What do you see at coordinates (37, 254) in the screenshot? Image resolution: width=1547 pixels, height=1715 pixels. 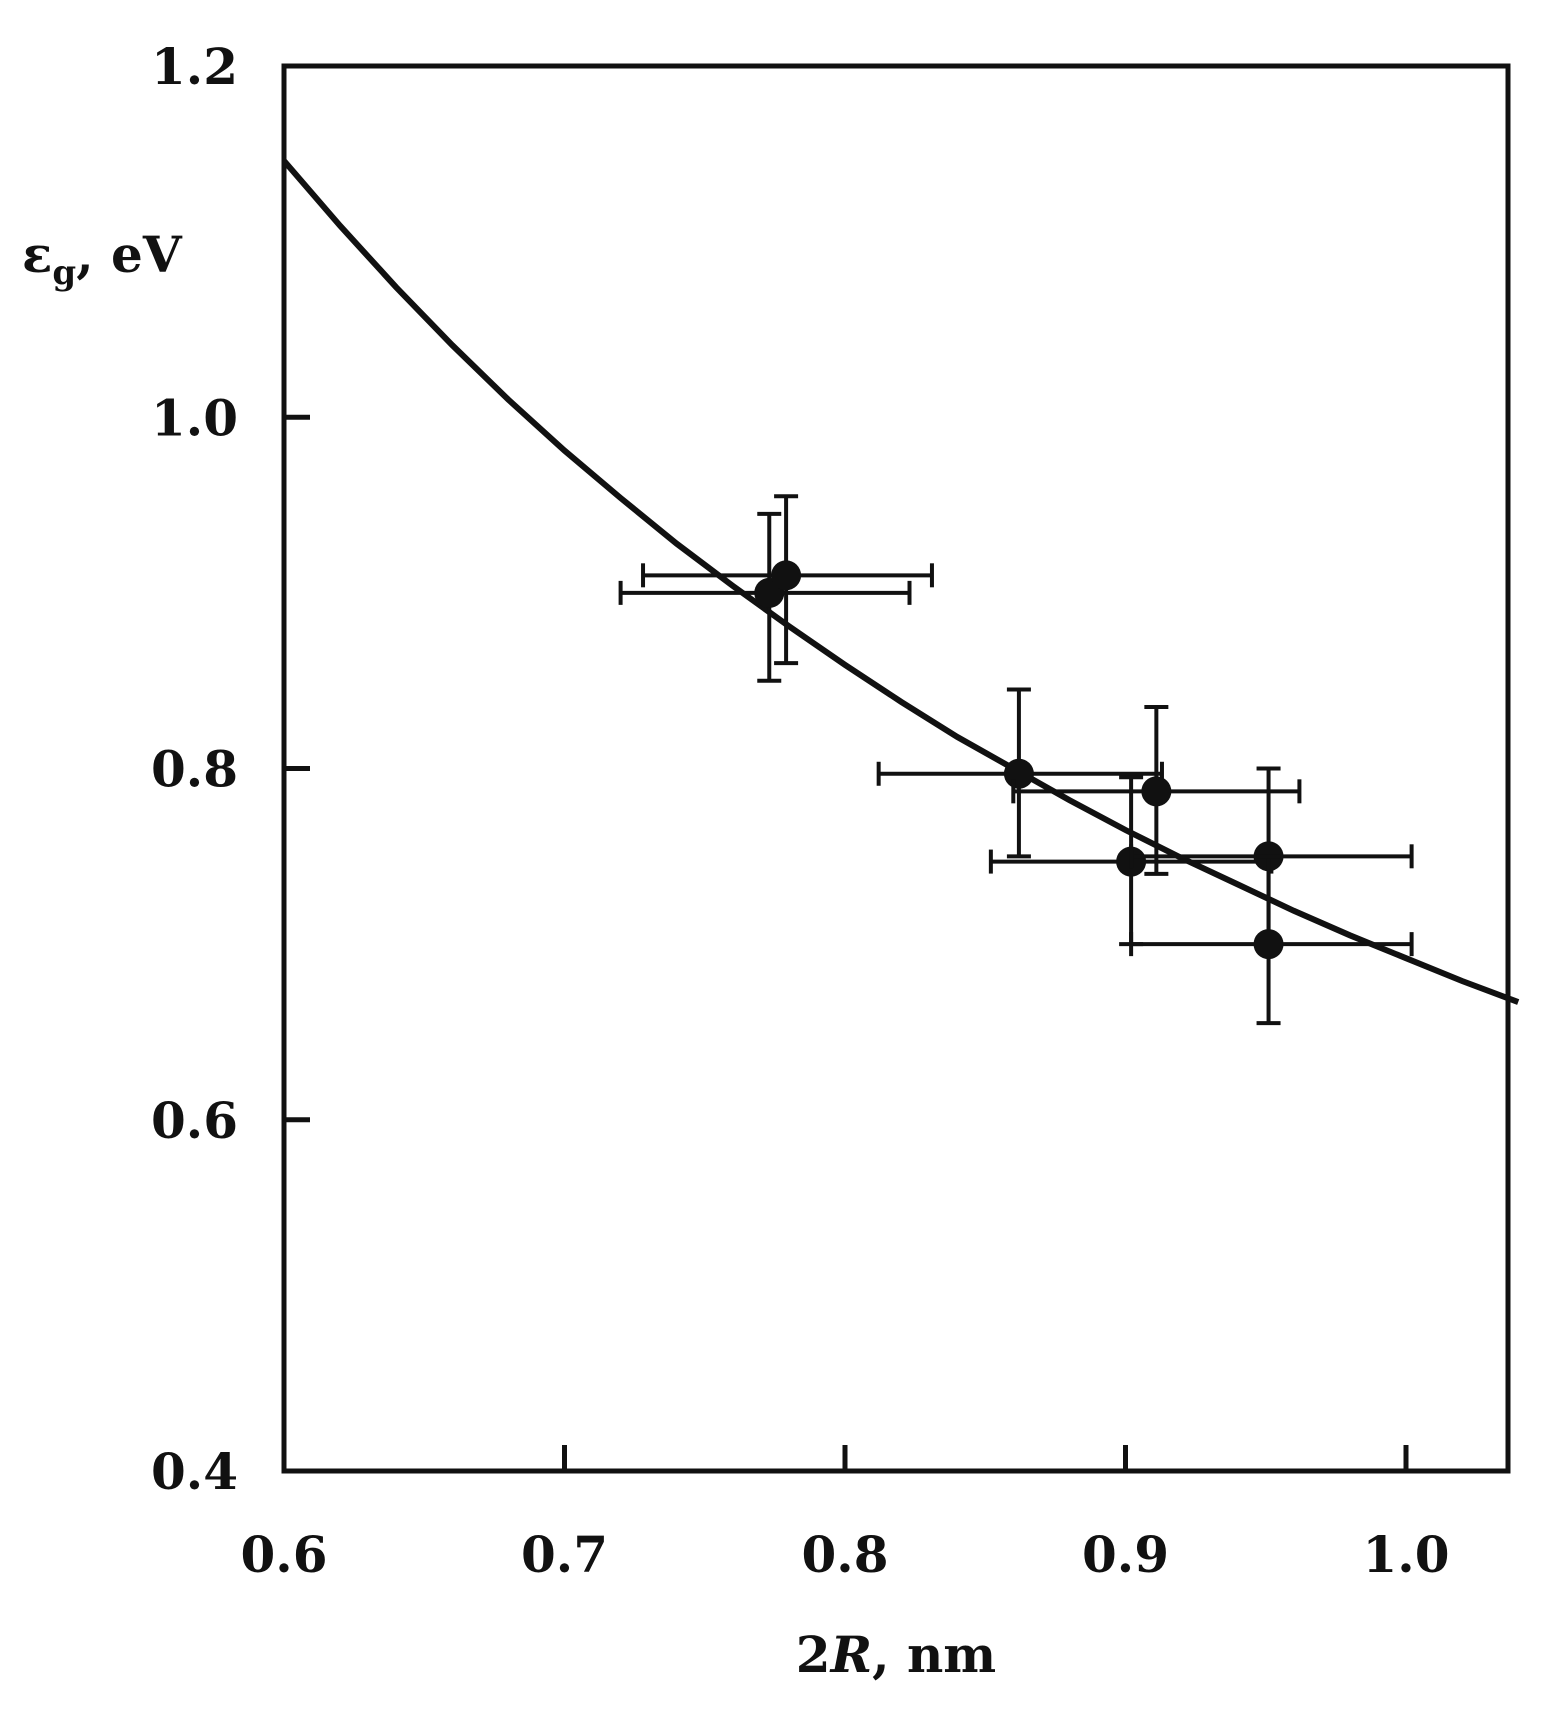 I see `y-axis-label-main: ε` at bounding box center [37, 254].